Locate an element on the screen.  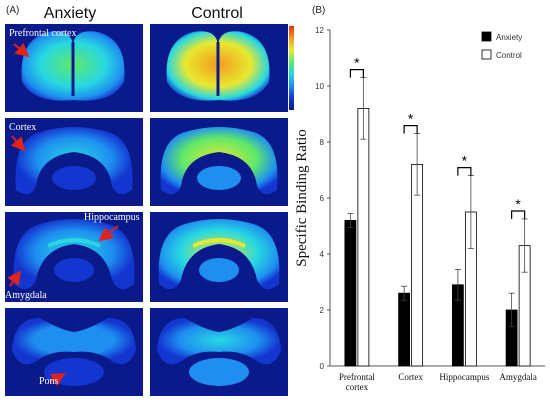
arrow-pons is located at coordinates (57, 380).